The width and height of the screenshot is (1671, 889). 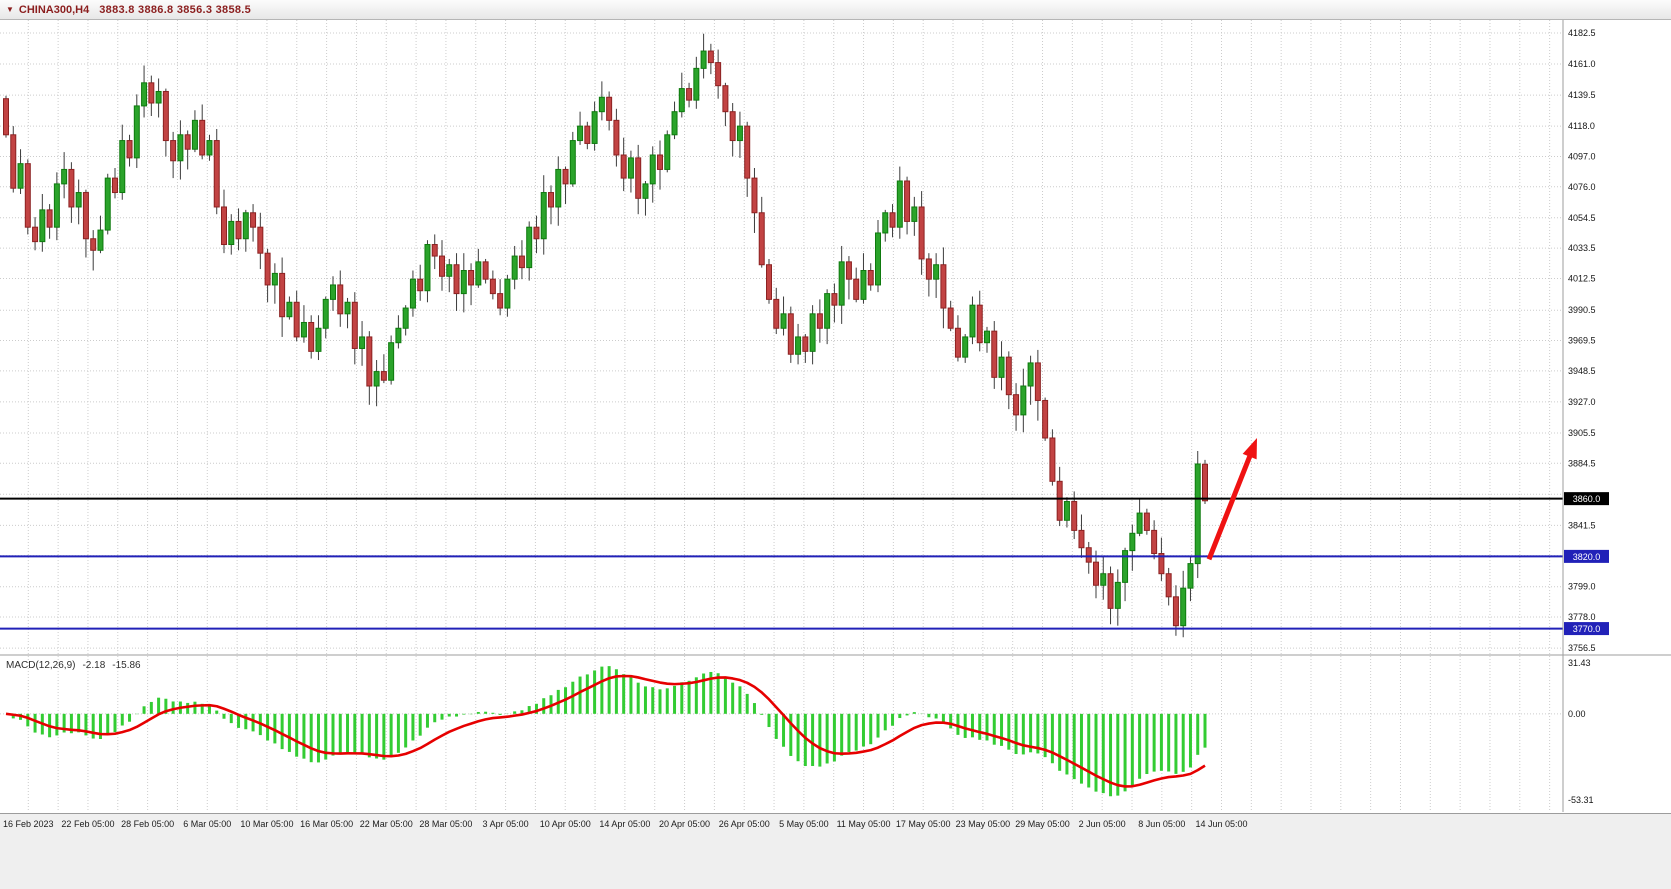 I want to click on time-label: 23 May 05:00, so click(x=983, y=824).